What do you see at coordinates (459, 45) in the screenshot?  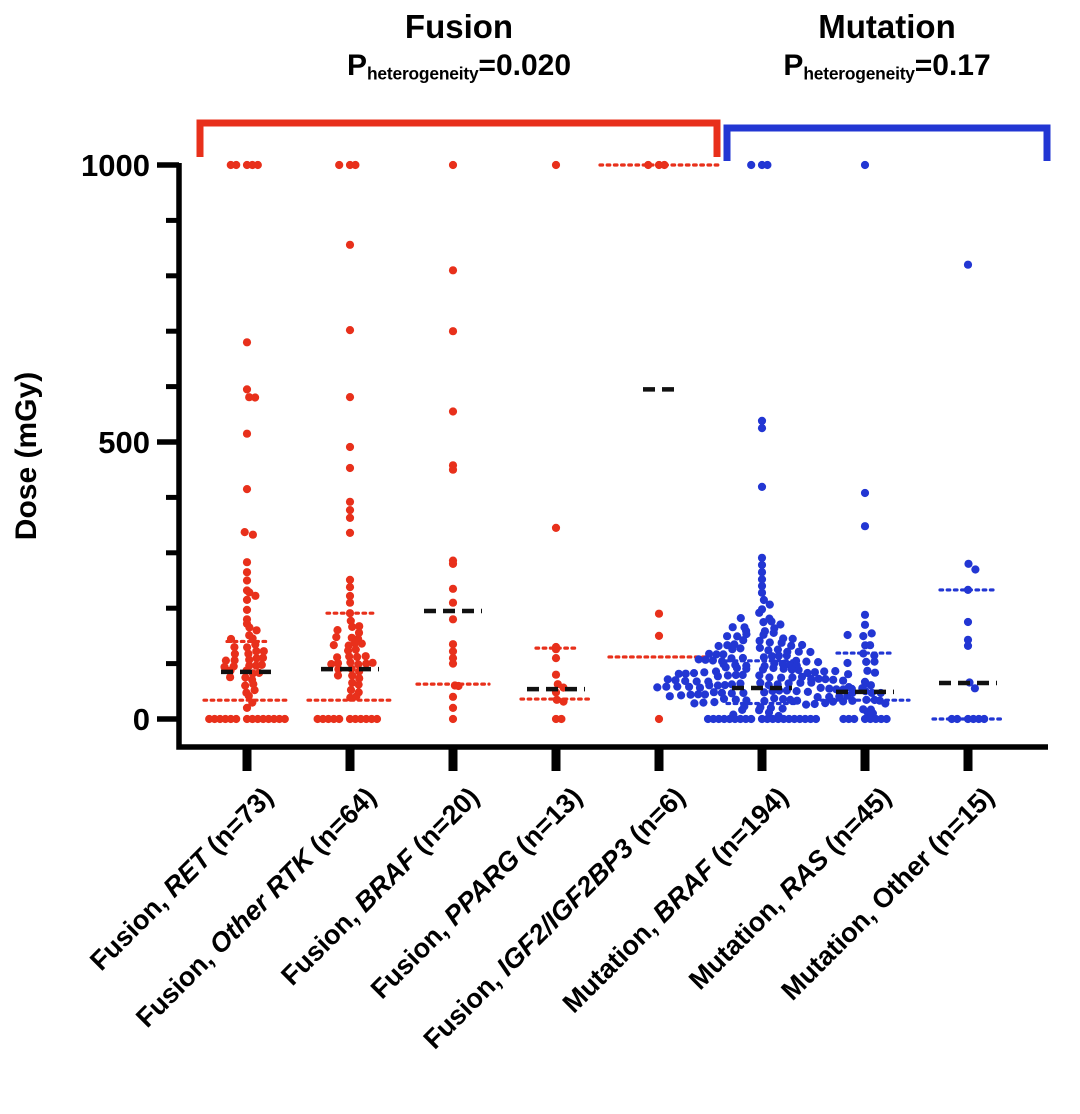 I see `fusion-group-header: Fusion Pheterogeneity=0.020` at bounding box center [459, 45].